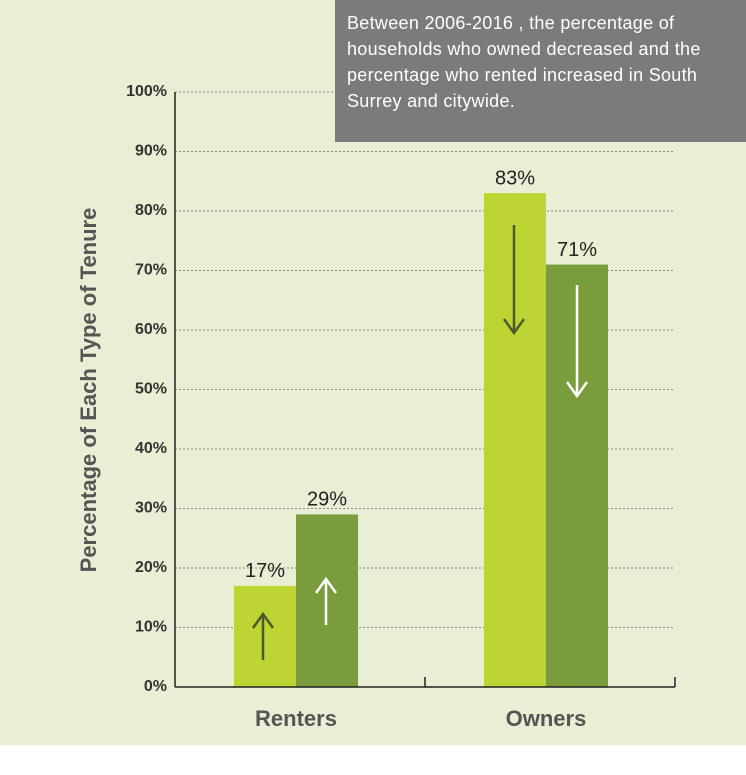 This screenshot has height=775, width=746. I want to click on value-label: 71%, so click(577, 250).